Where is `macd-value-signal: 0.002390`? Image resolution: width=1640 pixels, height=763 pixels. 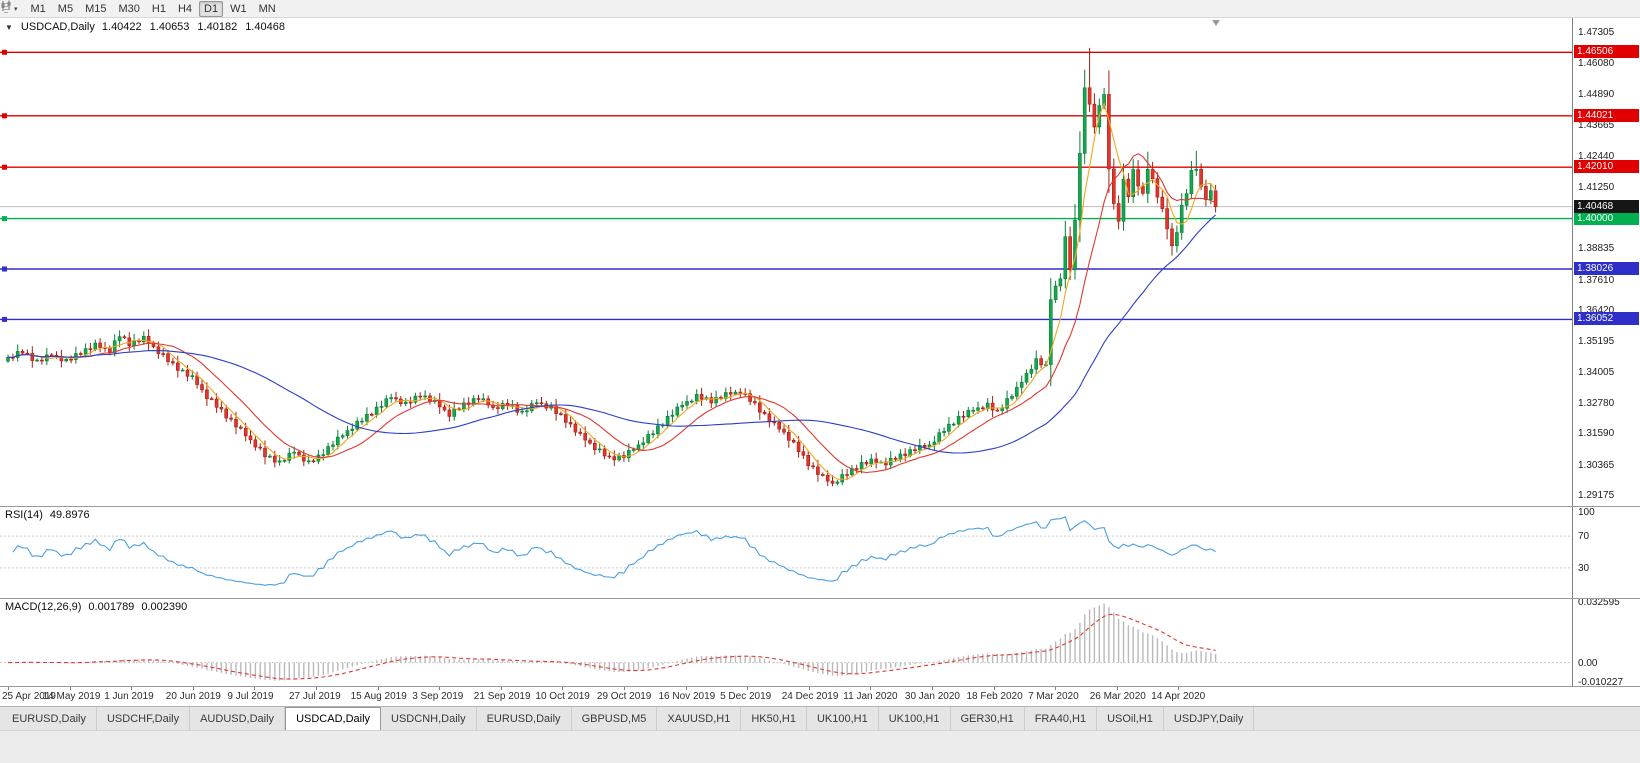 macd-value-signal: 0.002390 is located at coordinates (164, 607).